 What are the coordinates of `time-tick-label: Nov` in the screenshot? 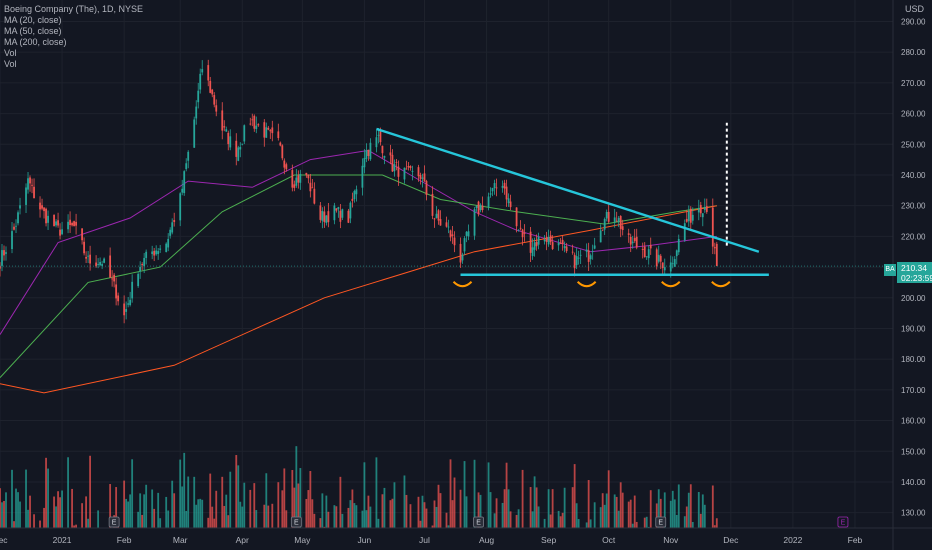 It's located at (671, 540).